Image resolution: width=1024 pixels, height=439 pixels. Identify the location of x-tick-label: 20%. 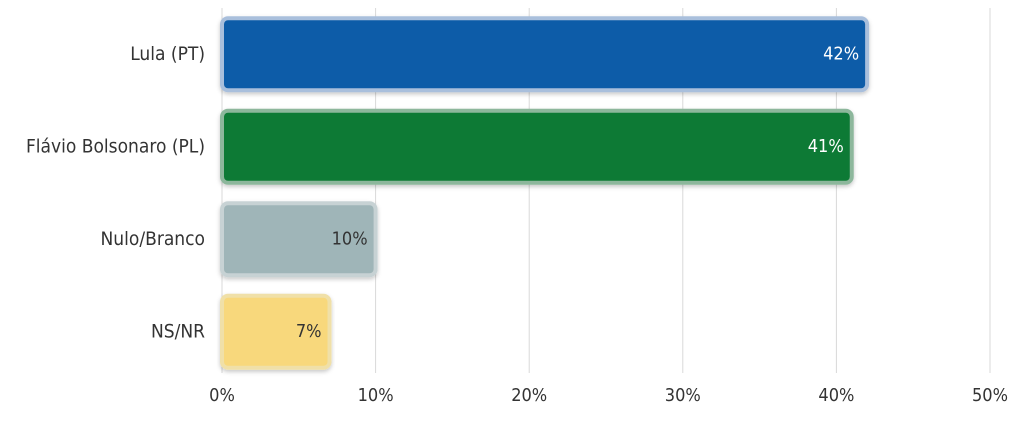
(529, 395).